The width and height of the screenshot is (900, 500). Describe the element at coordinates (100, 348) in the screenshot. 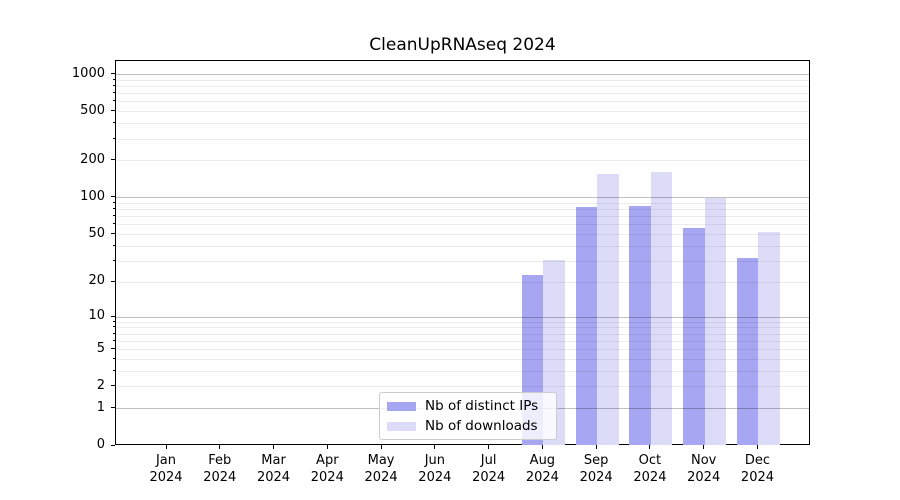

I see `y-tick-label: 5` at that location.